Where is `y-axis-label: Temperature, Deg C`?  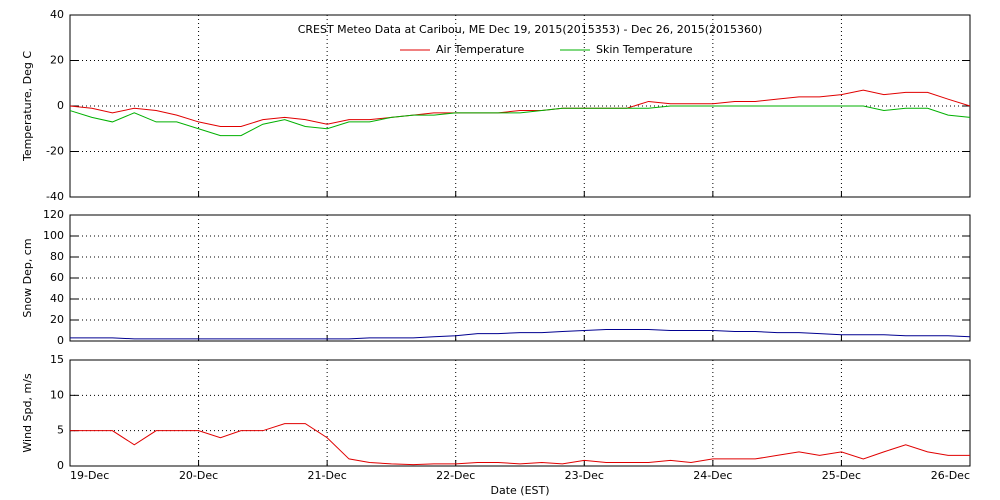 y-axis-label: Temperature, Deg C is located at coordinates (27, 106).